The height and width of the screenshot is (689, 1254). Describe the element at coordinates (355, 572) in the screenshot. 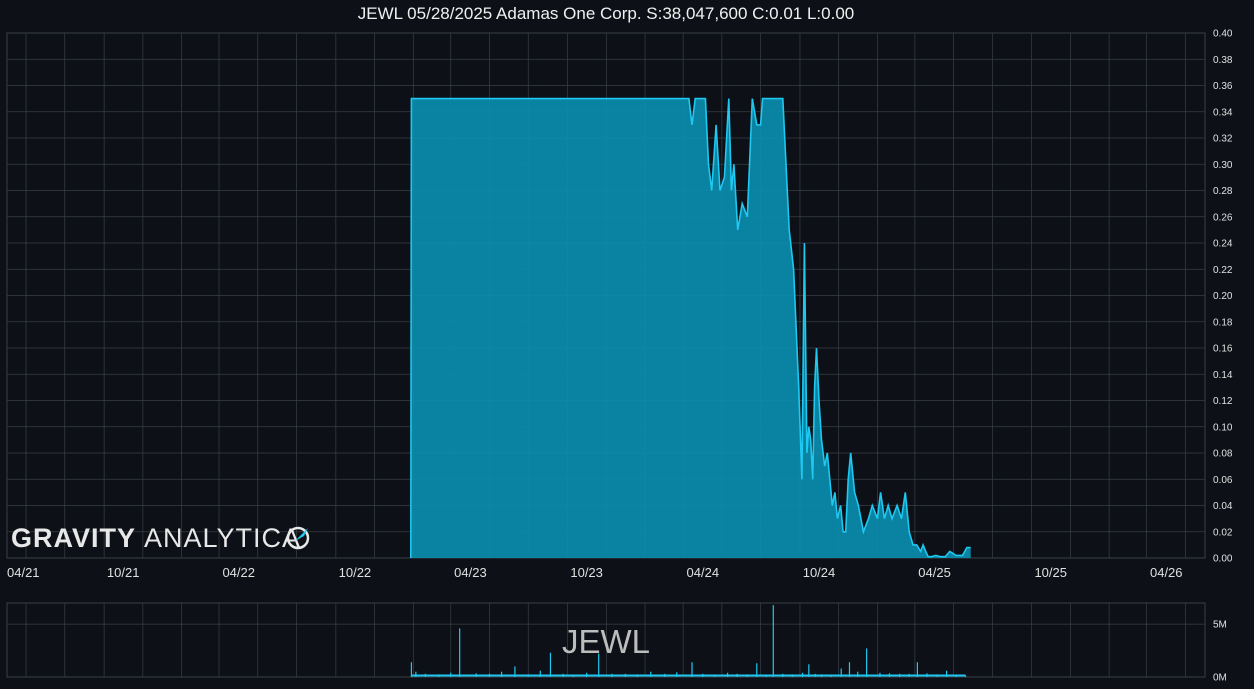

I see `x-tick-label: 10/22` at that location.